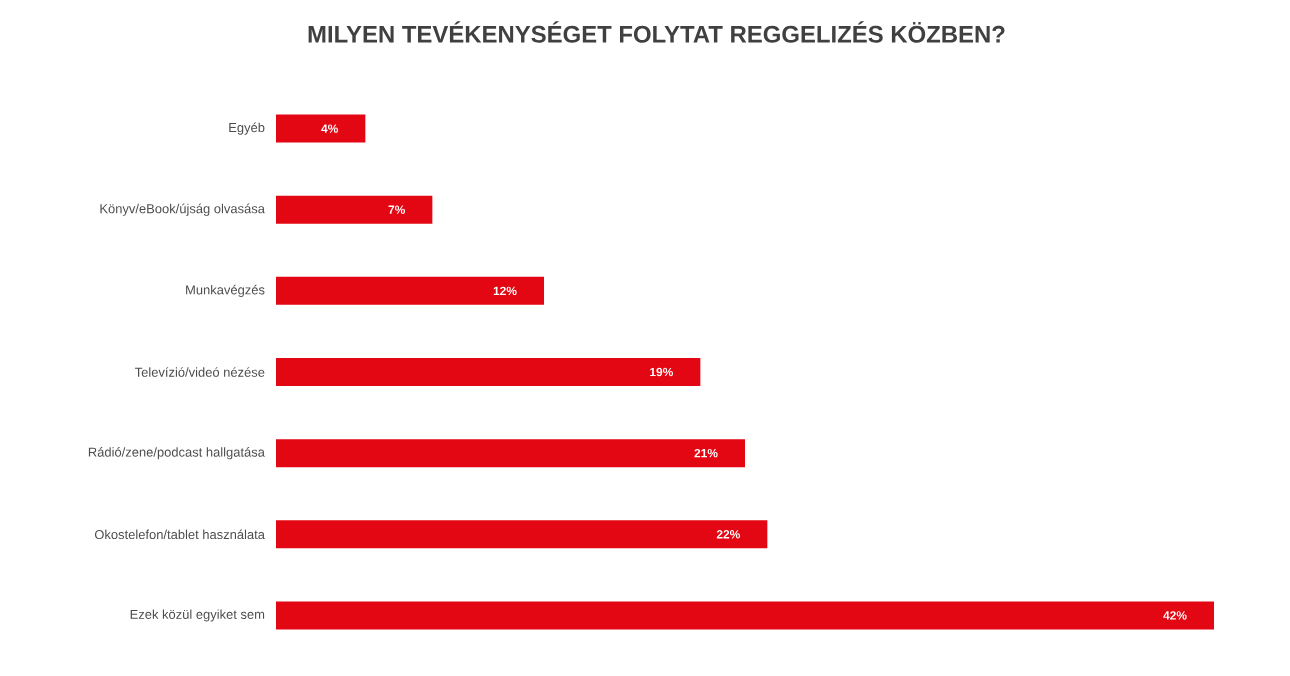 This screenshot has width=1290, height=676. What do you see at coordinates (656, 32) in the screenshot?
I see `chart-title: MILYEN TEVÉKENYSÉGET FOLYTAT REGGELIZÉS KÖZBEN?` at bounding box center [656, 32].